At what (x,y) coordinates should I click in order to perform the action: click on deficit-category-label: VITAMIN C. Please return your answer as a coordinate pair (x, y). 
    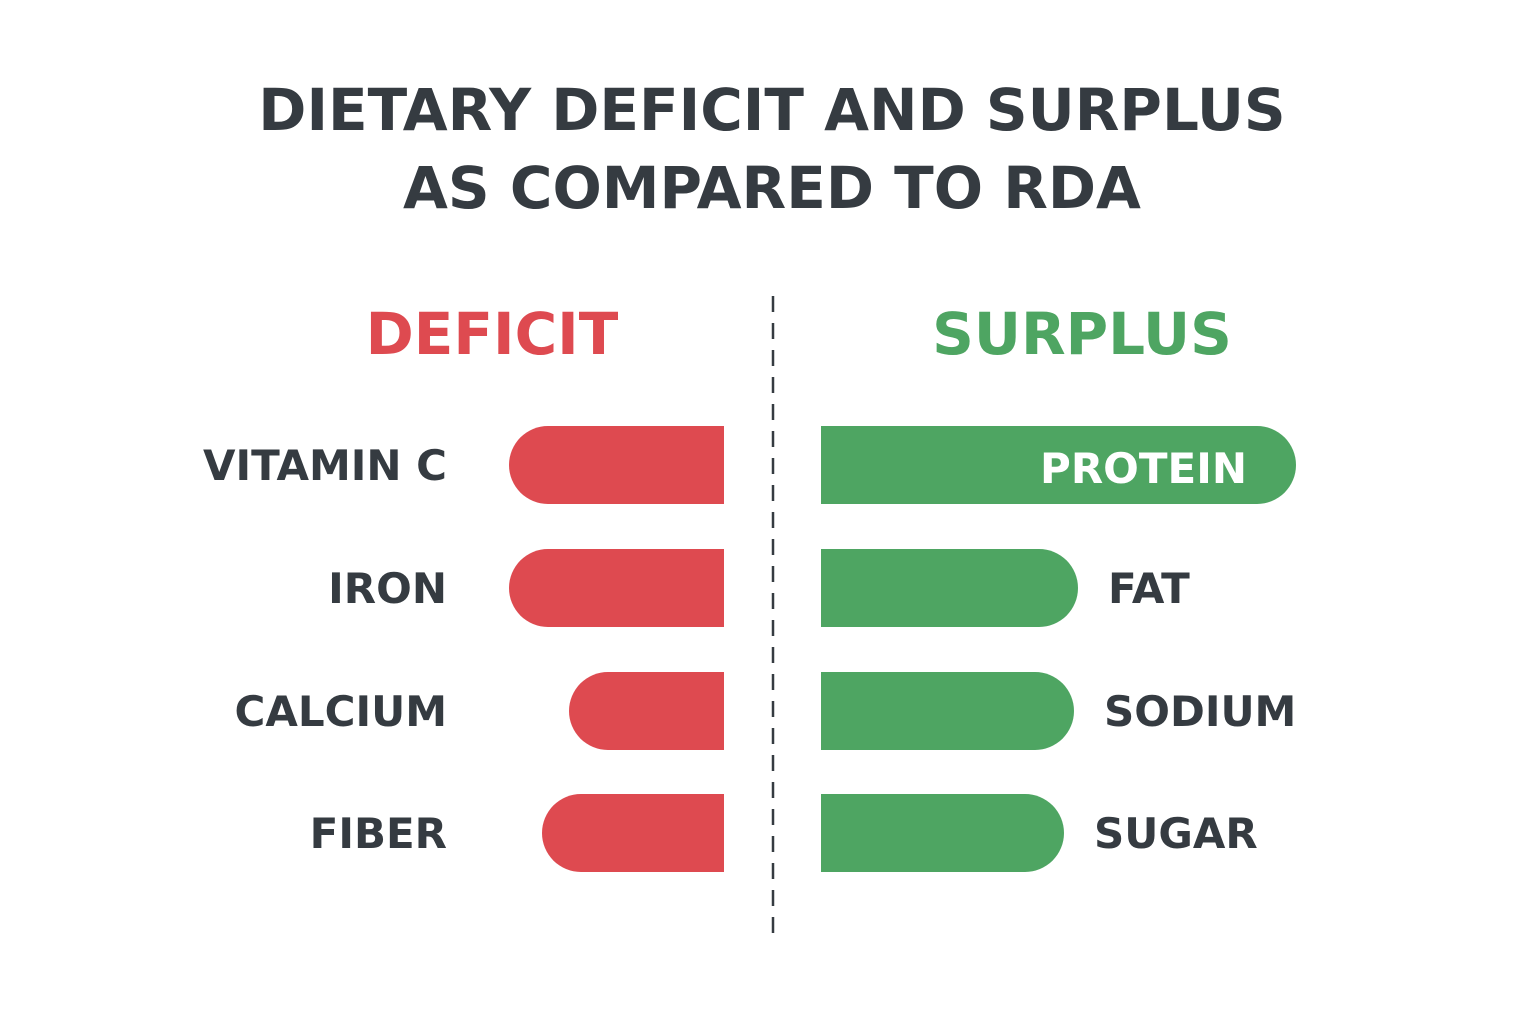
    Looking at the image, I should click on (325, 465).